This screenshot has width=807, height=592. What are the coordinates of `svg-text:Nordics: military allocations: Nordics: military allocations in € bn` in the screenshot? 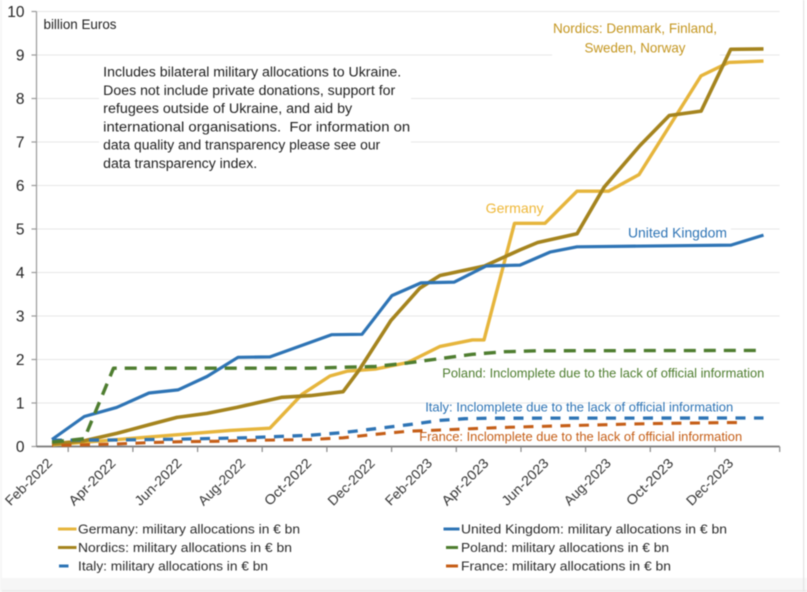 It's located at (185, 547).